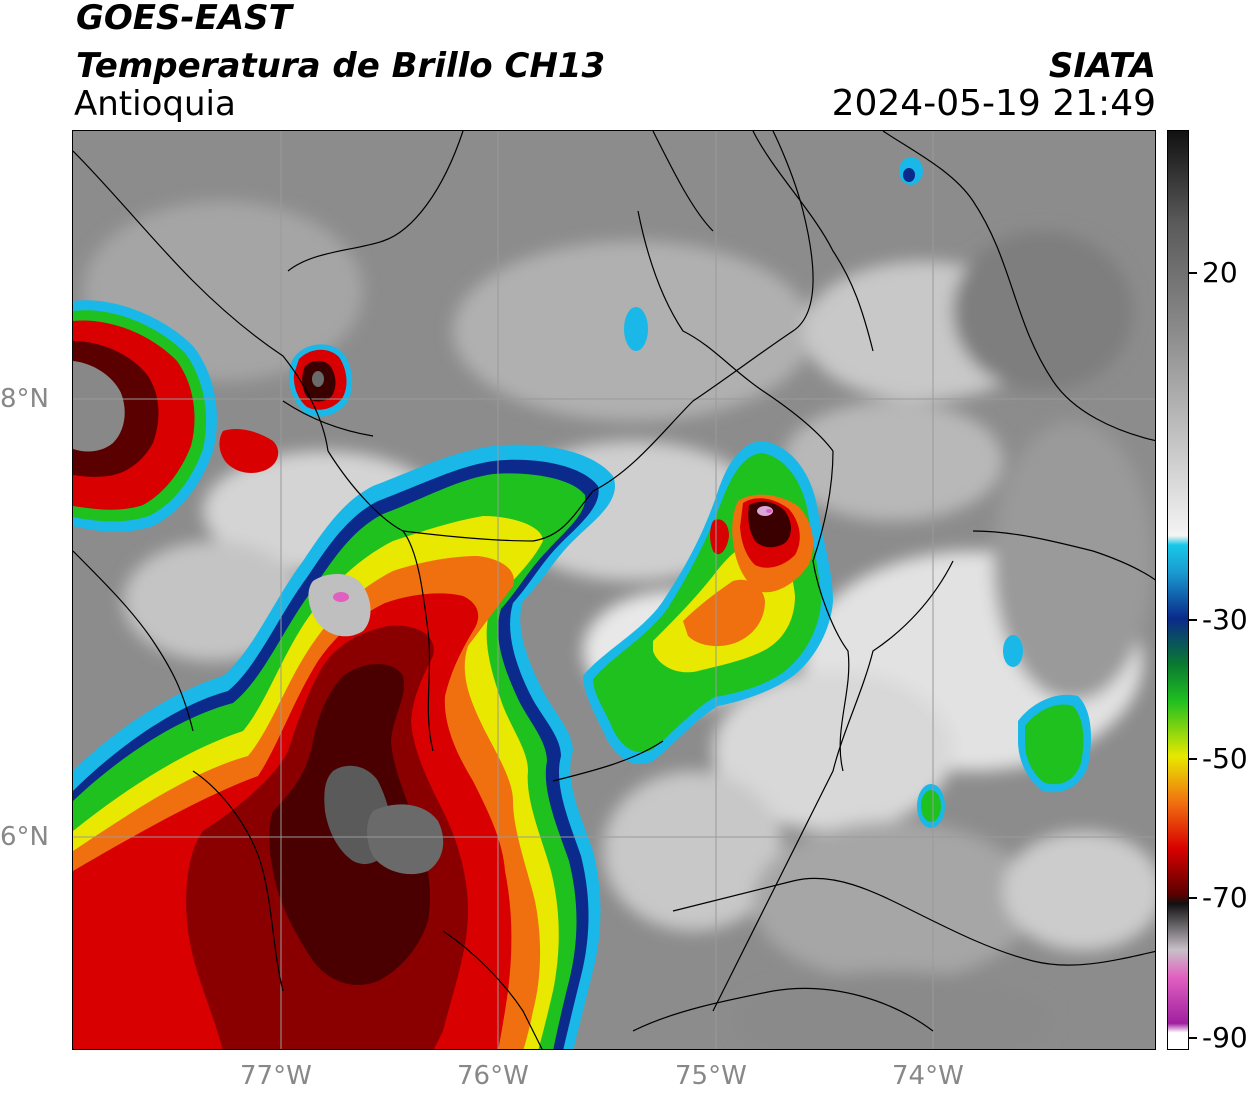 The height and width of the screenshot is (1099, 1252). I want to click on colorbar-label-m70: -70, so click(1225, 897).